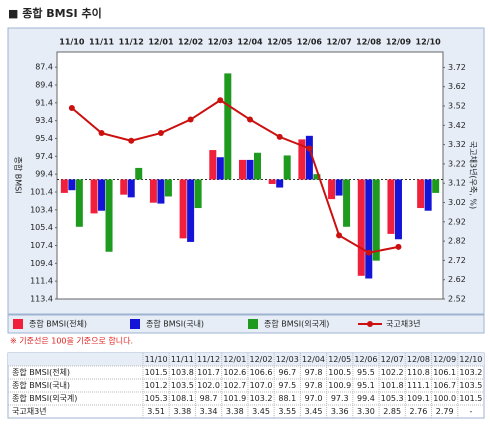  I want to click on table-cell: 110.8, so click(418, 372).